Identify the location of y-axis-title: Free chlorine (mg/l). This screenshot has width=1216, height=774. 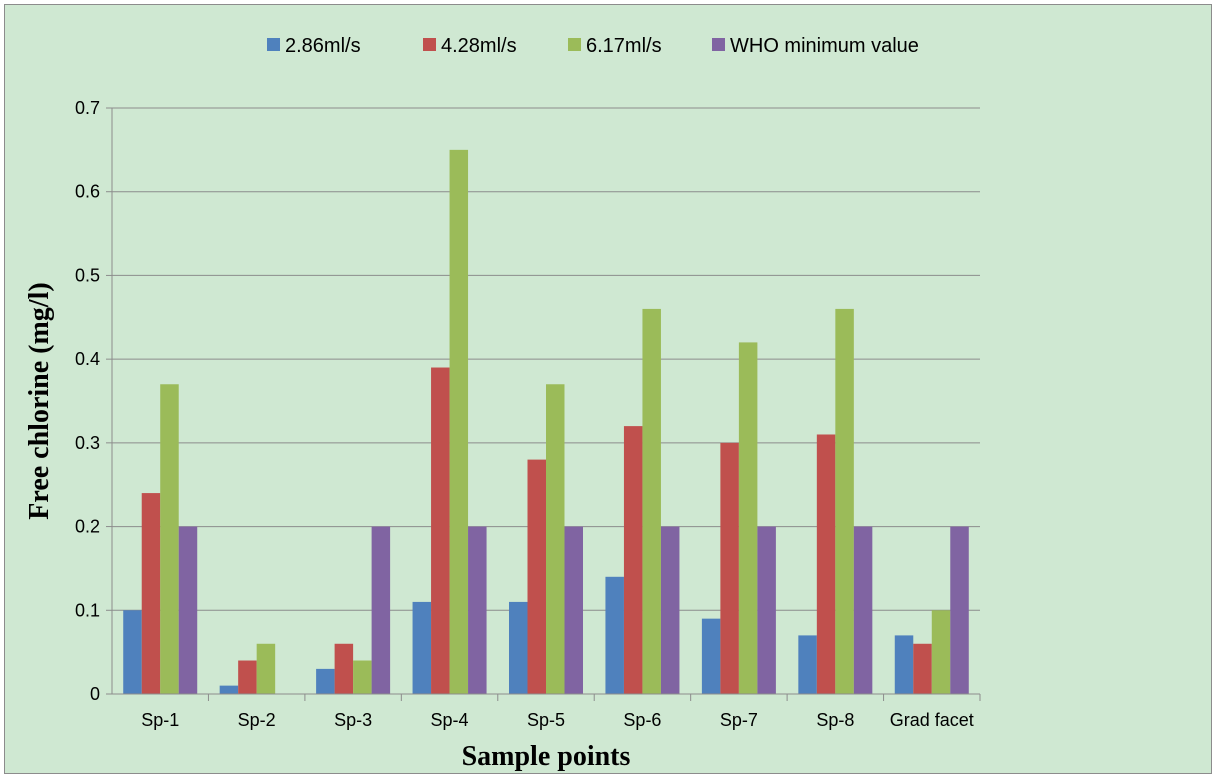
(39, 400).